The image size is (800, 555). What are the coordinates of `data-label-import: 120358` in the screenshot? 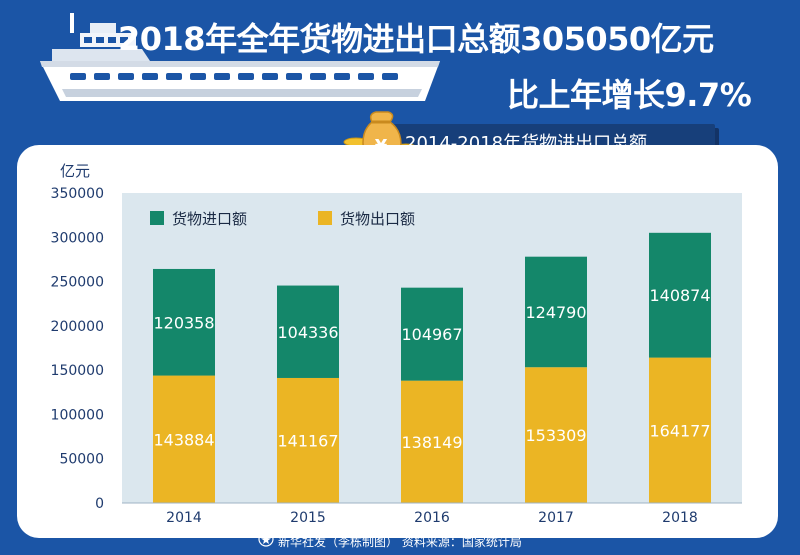 It's located at (183, 322).